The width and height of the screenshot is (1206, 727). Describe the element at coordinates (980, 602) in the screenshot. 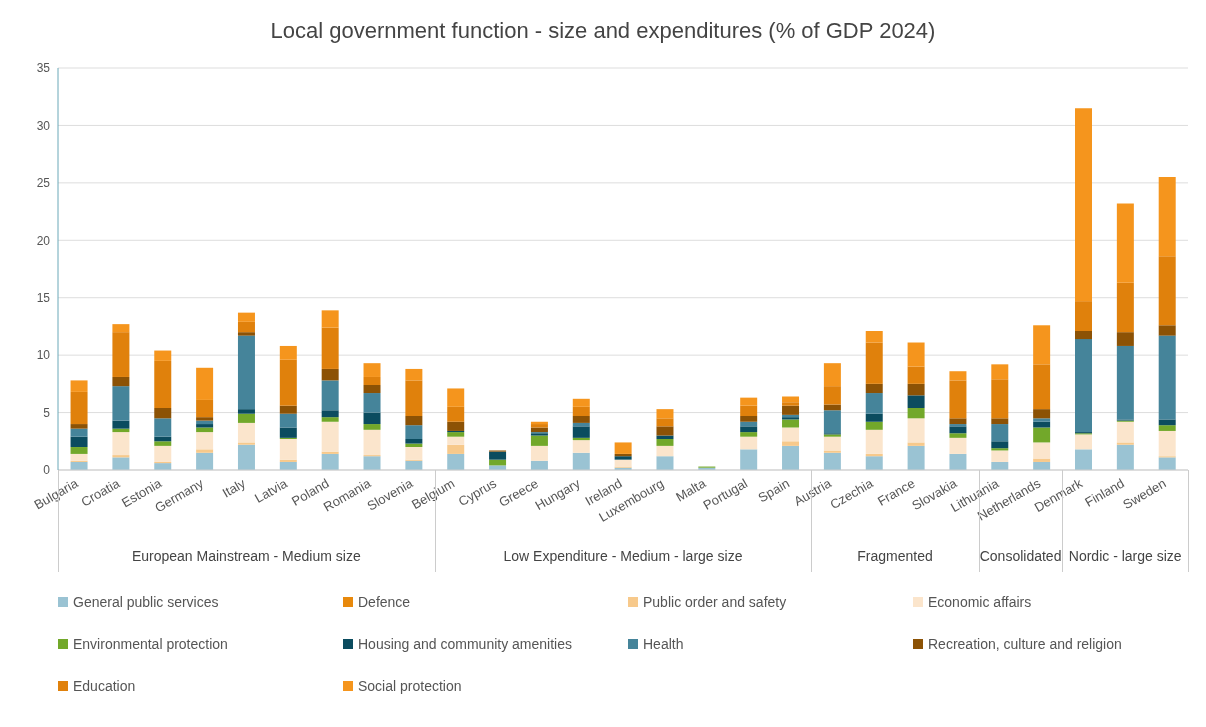

I see `legend-label: Economic affairs` at that location.